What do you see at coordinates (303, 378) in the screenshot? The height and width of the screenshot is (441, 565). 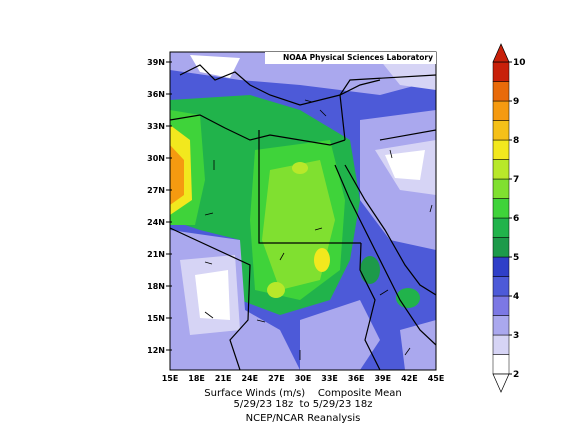 I see `lon-label: 30E` at bounding box center [303, 378].